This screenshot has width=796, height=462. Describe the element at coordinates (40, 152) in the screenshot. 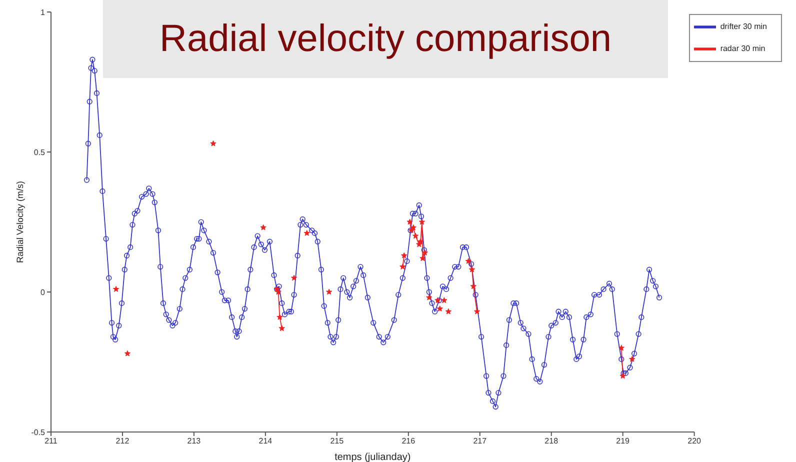

I see `y-tick-label: 0.5` at that location.